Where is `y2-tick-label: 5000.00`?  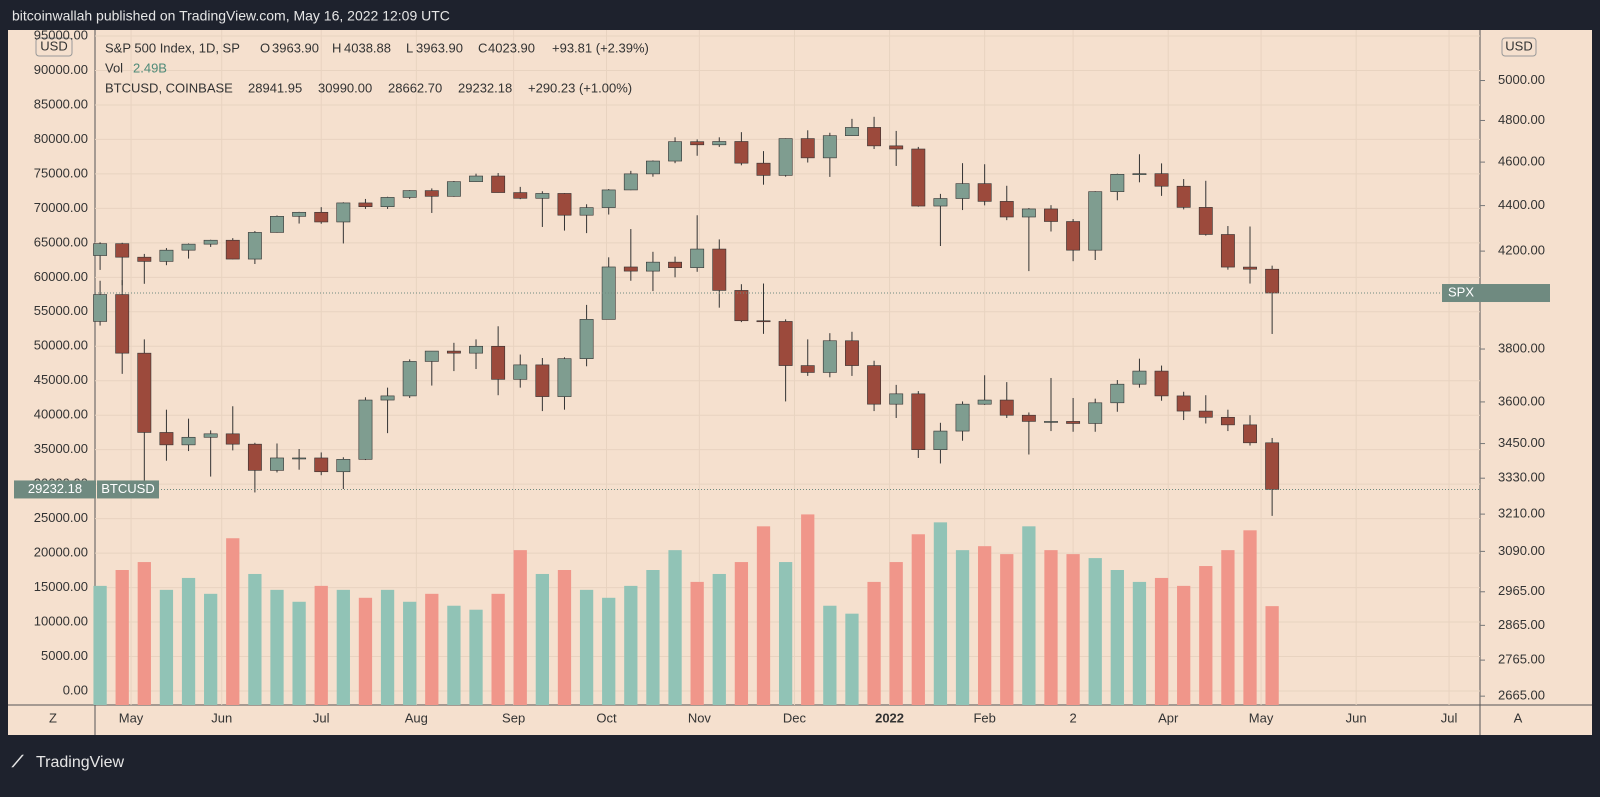
y2-tick-label: 5000.00 is located at coordinates (1521, 79).